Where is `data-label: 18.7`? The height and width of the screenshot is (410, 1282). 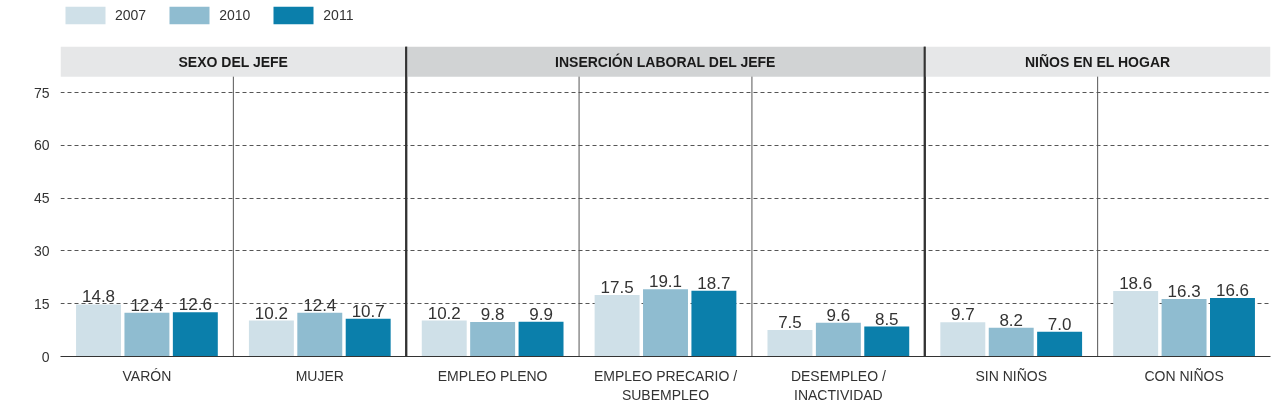
data-label: 18.7 is located at coordinates (714, 283).